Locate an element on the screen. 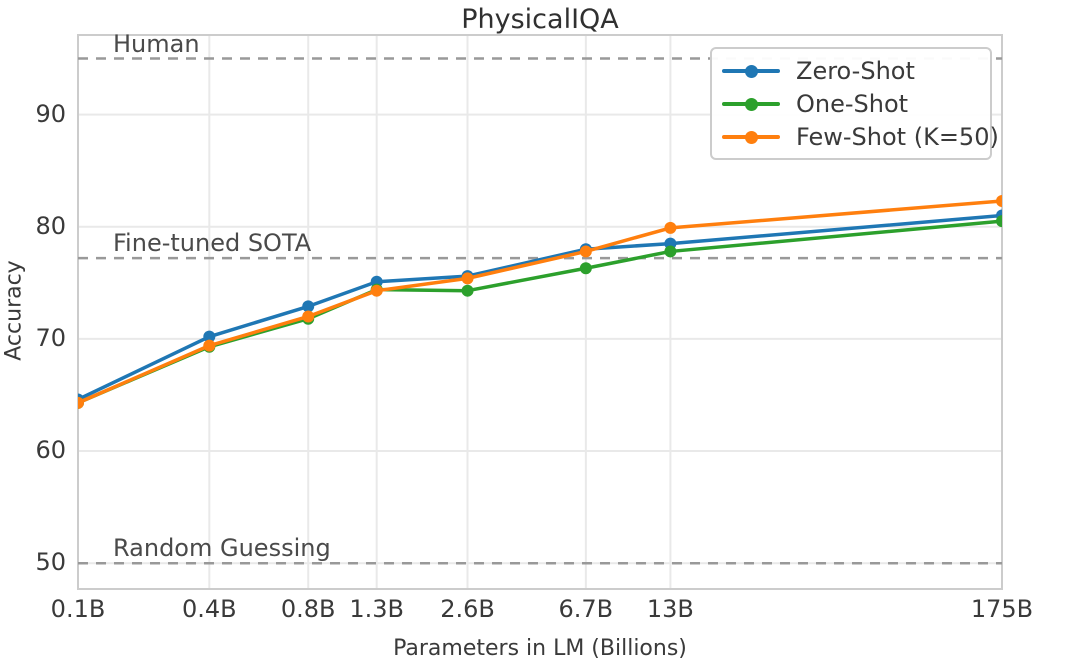  y-tick-label: 90 is located at coordinates (50, 113).